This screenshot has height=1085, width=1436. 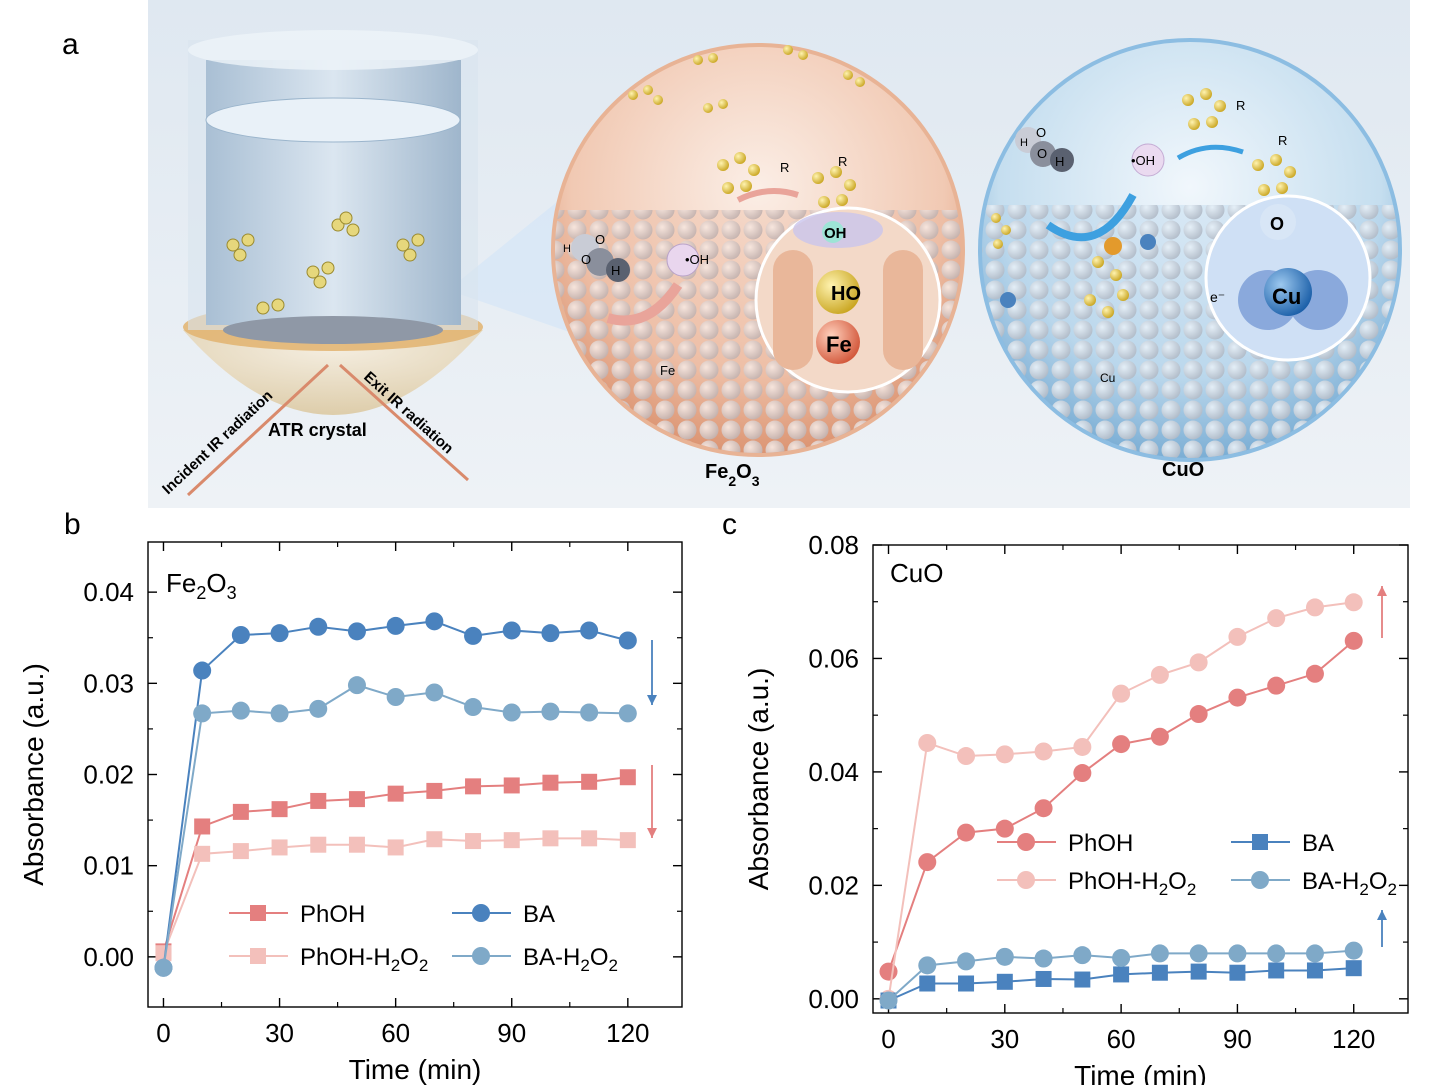 I want to click on chart-c-ytick-label-0: 0.00, so click(x=833, y=999).